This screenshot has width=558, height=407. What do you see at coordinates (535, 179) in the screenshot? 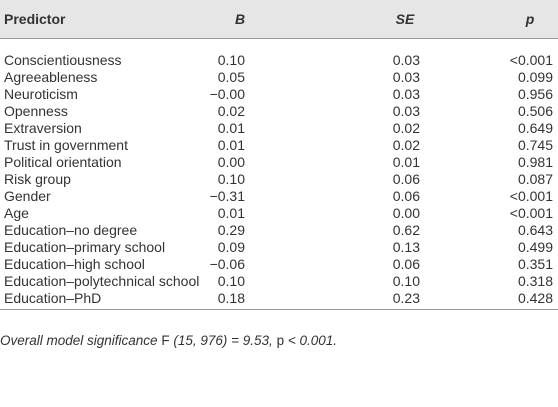
I see `cell-value: 0.087` at bounding box center [535, 179].